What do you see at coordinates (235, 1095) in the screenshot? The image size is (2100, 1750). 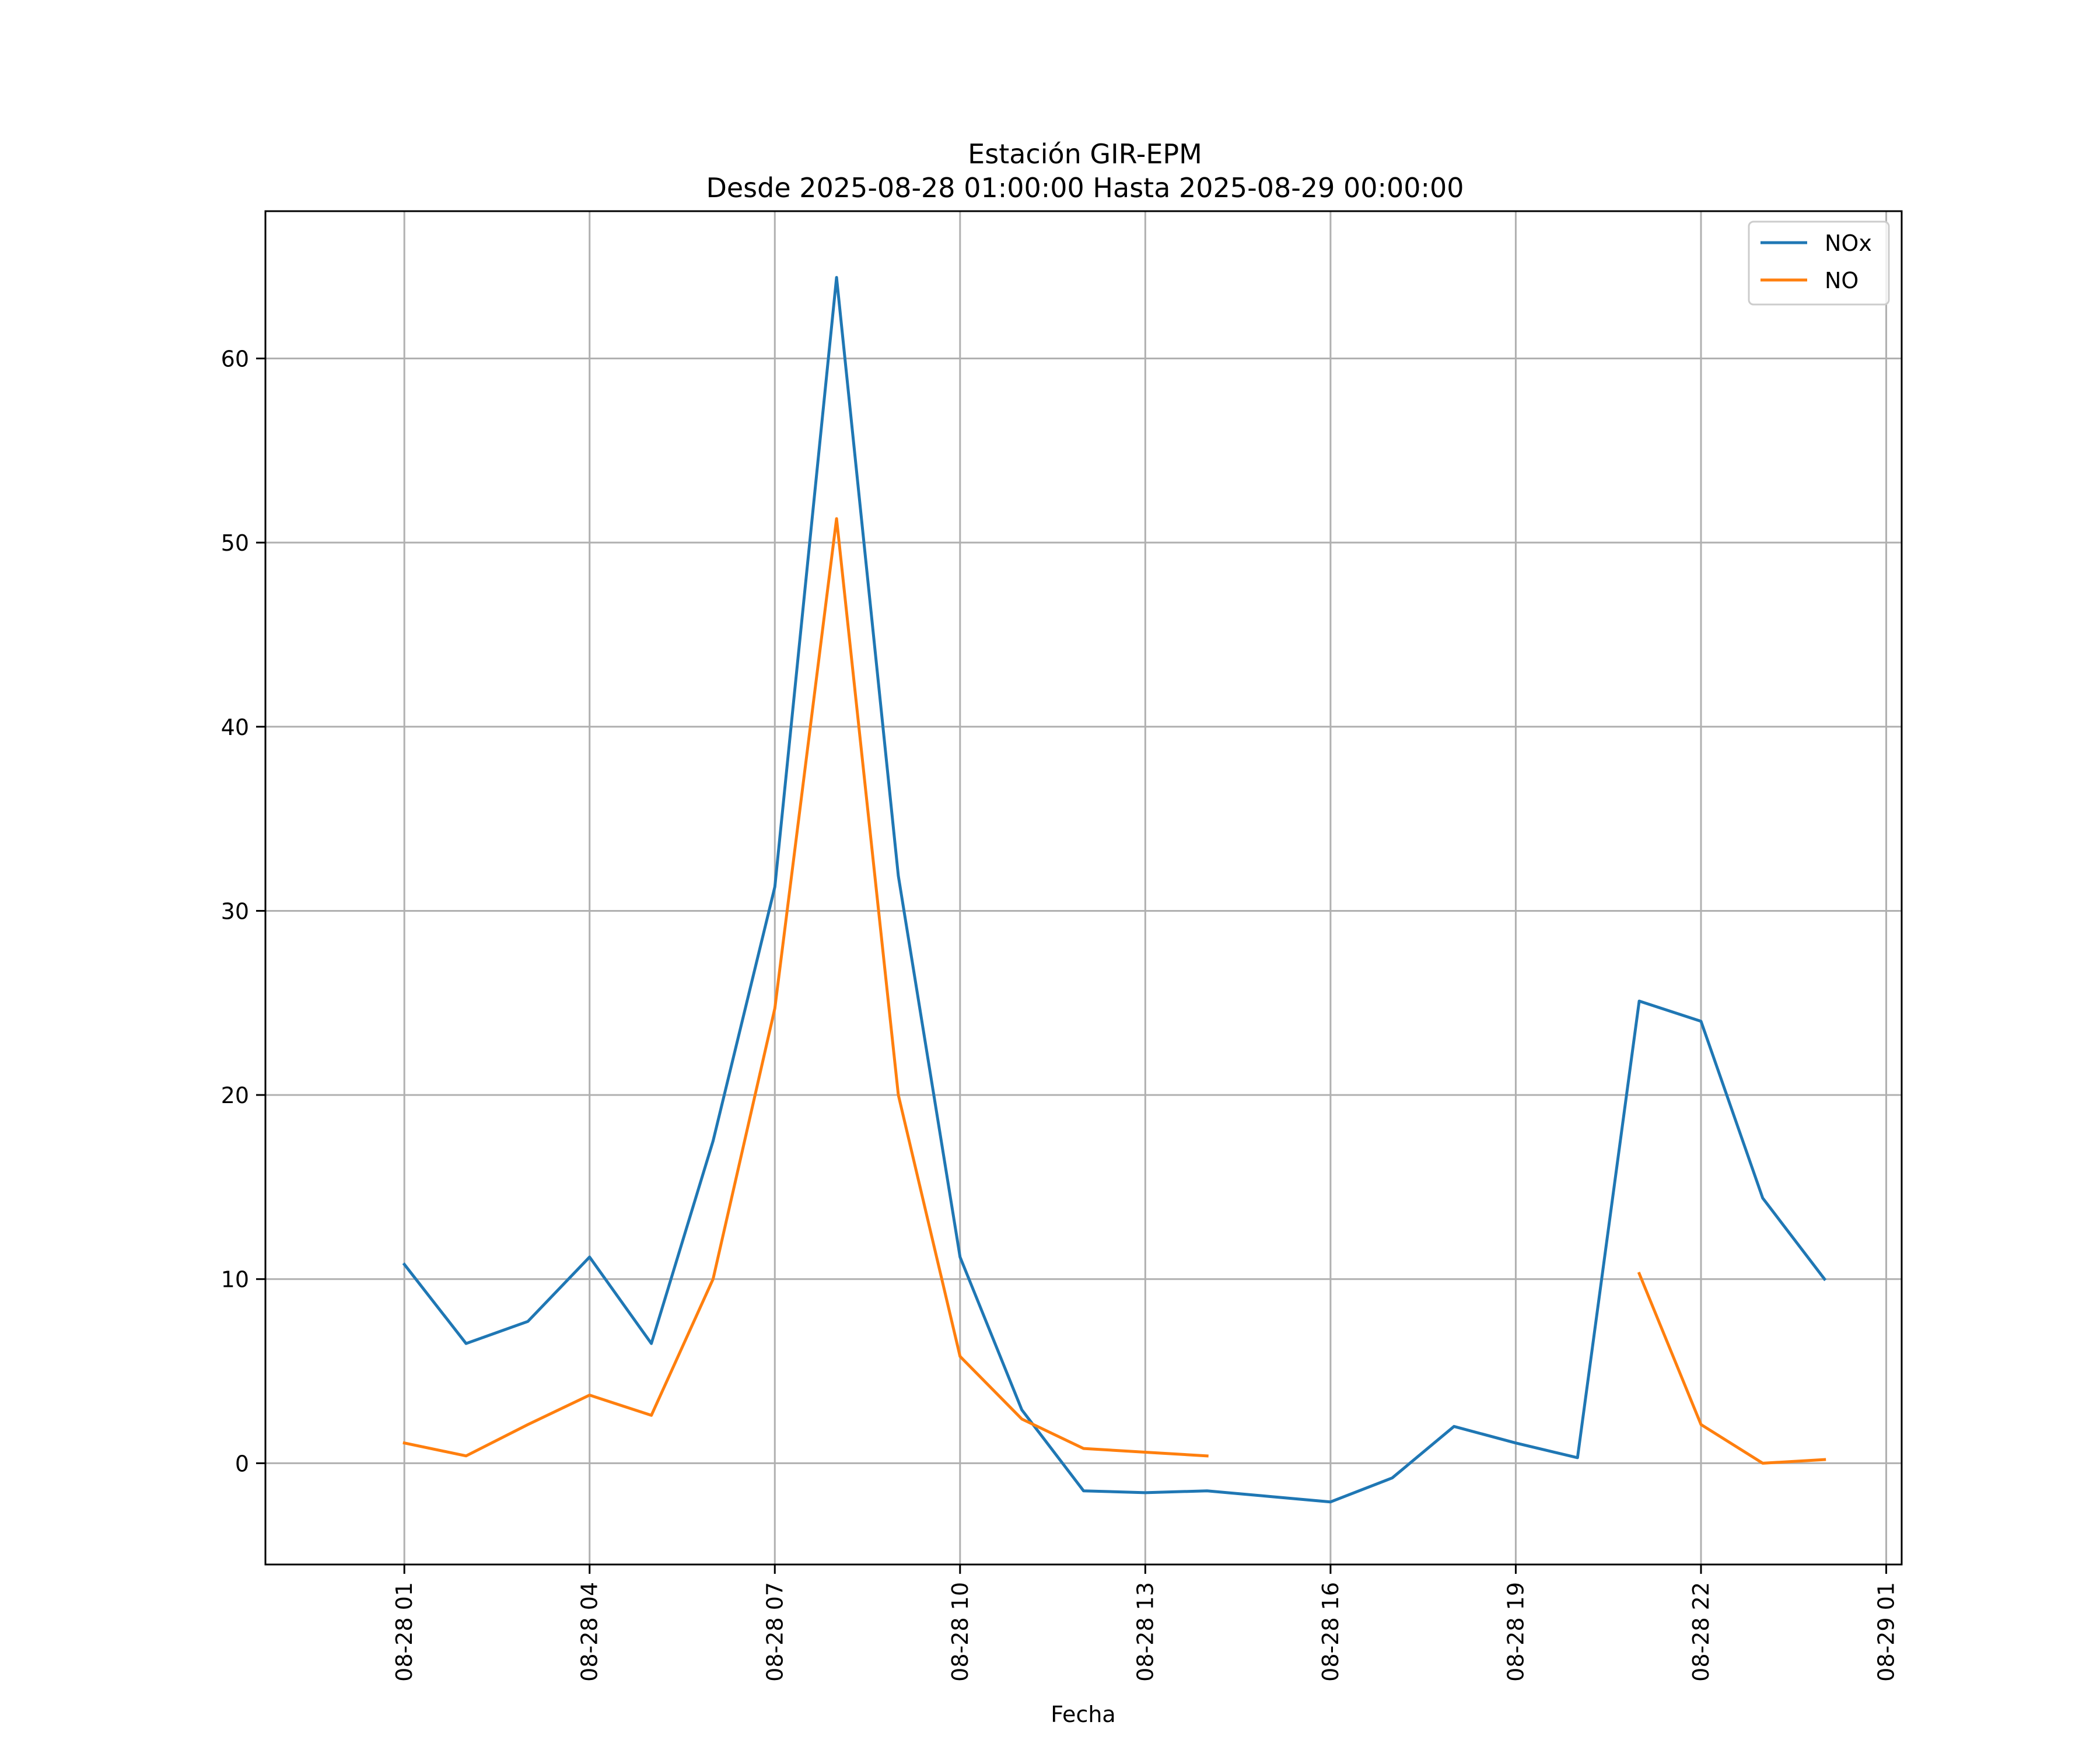 I see `y-tick-label: 20` at bounding box center [235, 1095].